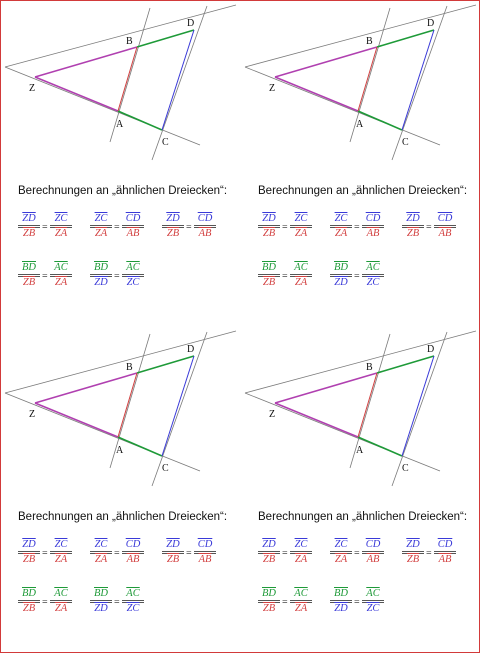 The width and height of the screenshot is (480, 653). I want to click on ratio-fraction: AC ZA, so click(301, 601).